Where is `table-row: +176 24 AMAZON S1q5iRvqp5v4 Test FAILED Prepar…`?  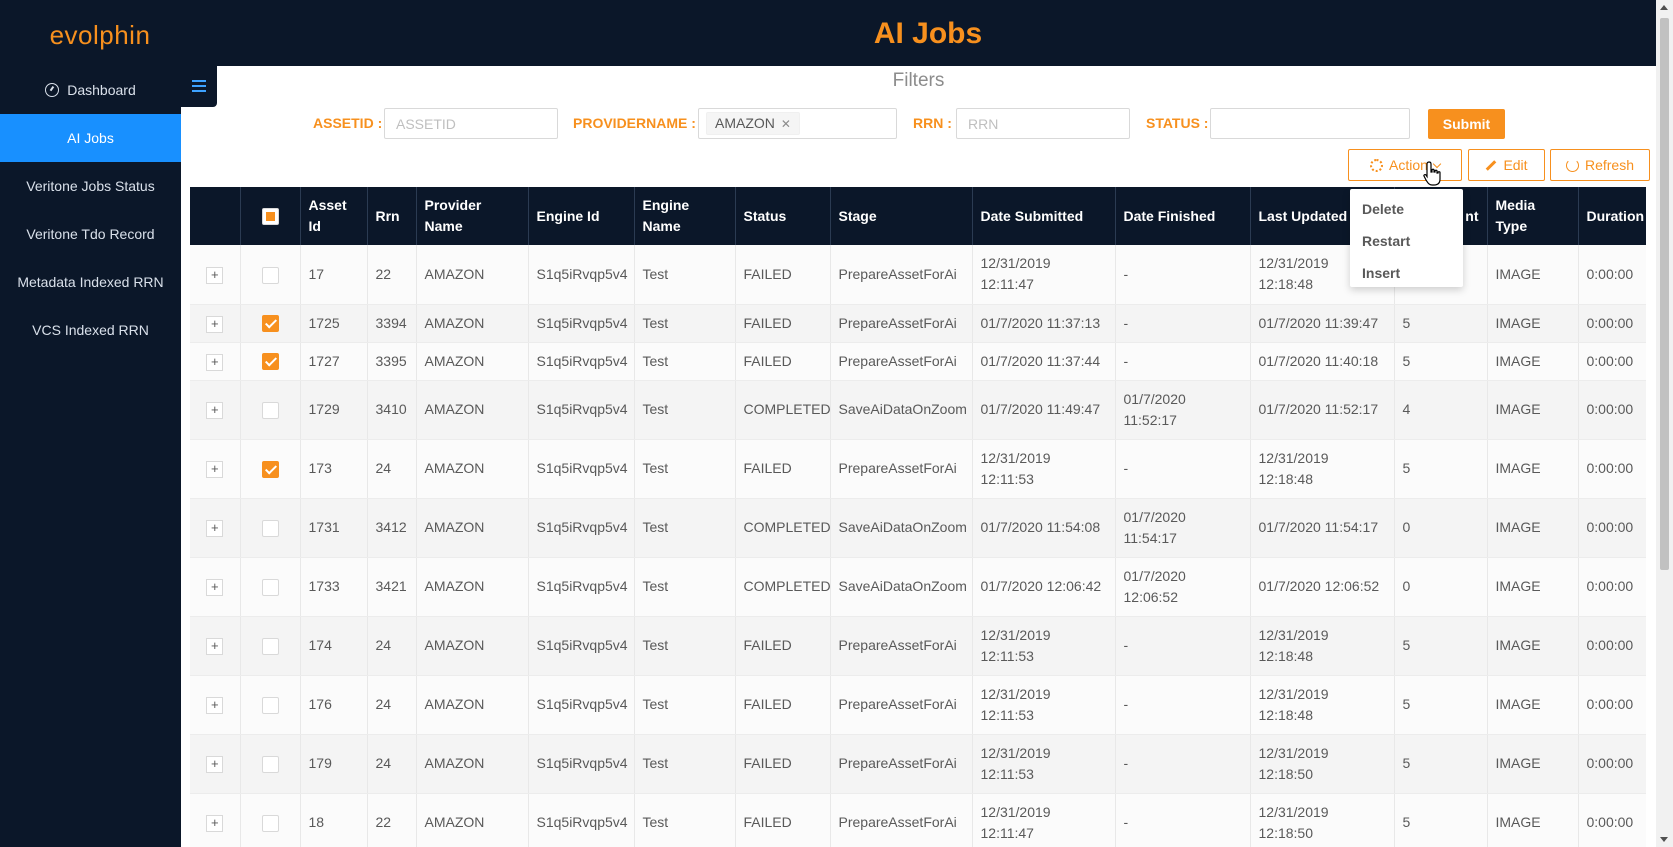 table-row: +176 24 AMAZON S1q5iRvqp5v4 Test FAILED Prepar… is located at coordinates (918, 705).